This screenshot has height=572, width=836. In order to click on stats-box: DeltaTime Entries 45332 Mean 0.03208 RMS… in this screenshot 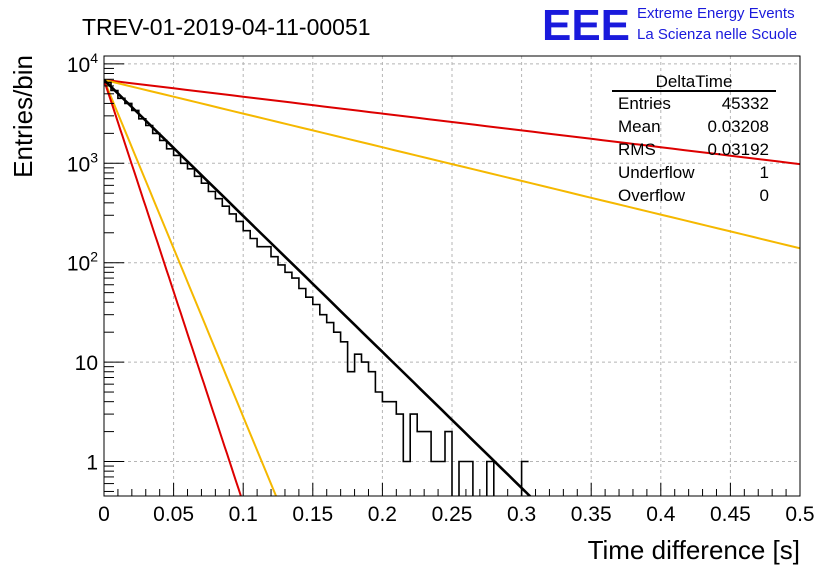, I will do `click(694, 138)`.